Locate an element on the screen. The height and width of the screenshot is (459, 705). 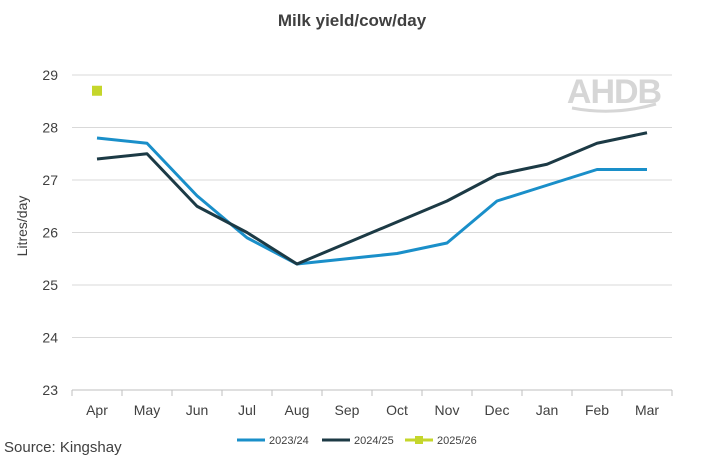
ahdb-logo: AHDB is located at coordinates (615, 93).